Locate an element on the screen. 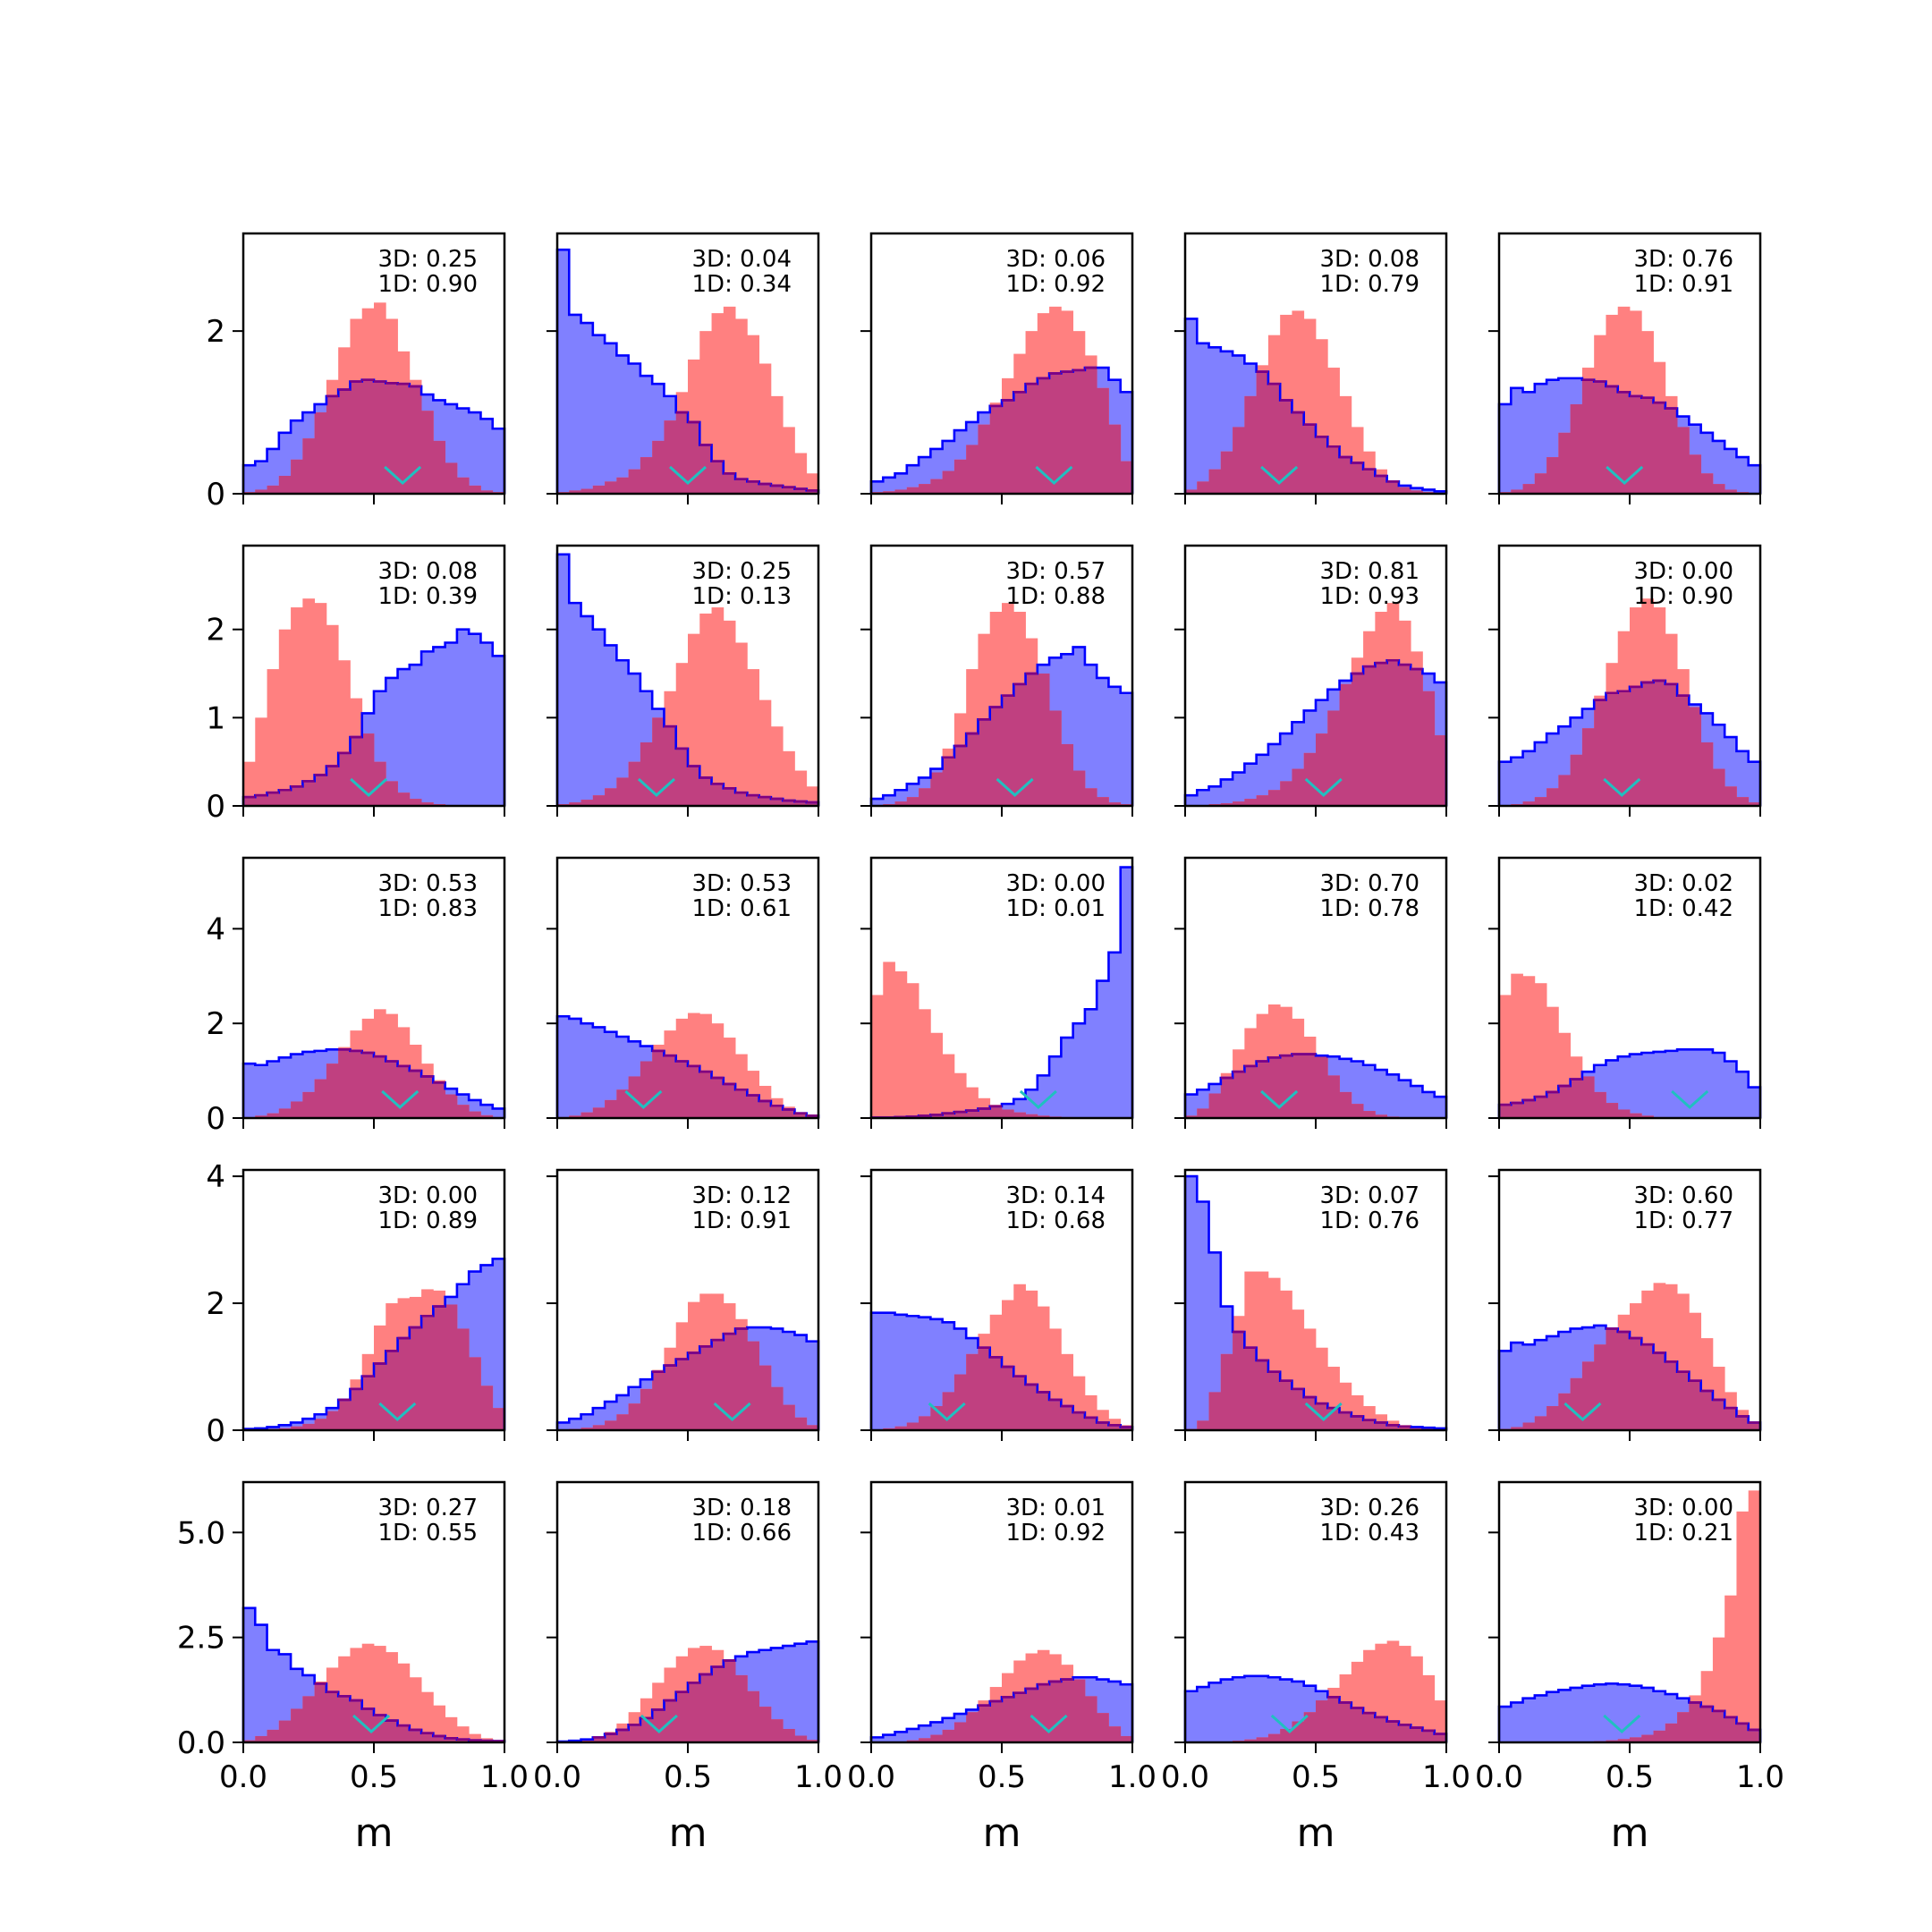 This screenshot has height=1932, width=1932. annotation-1d: 1D: 0.39 is located at coordinates (428, 596).